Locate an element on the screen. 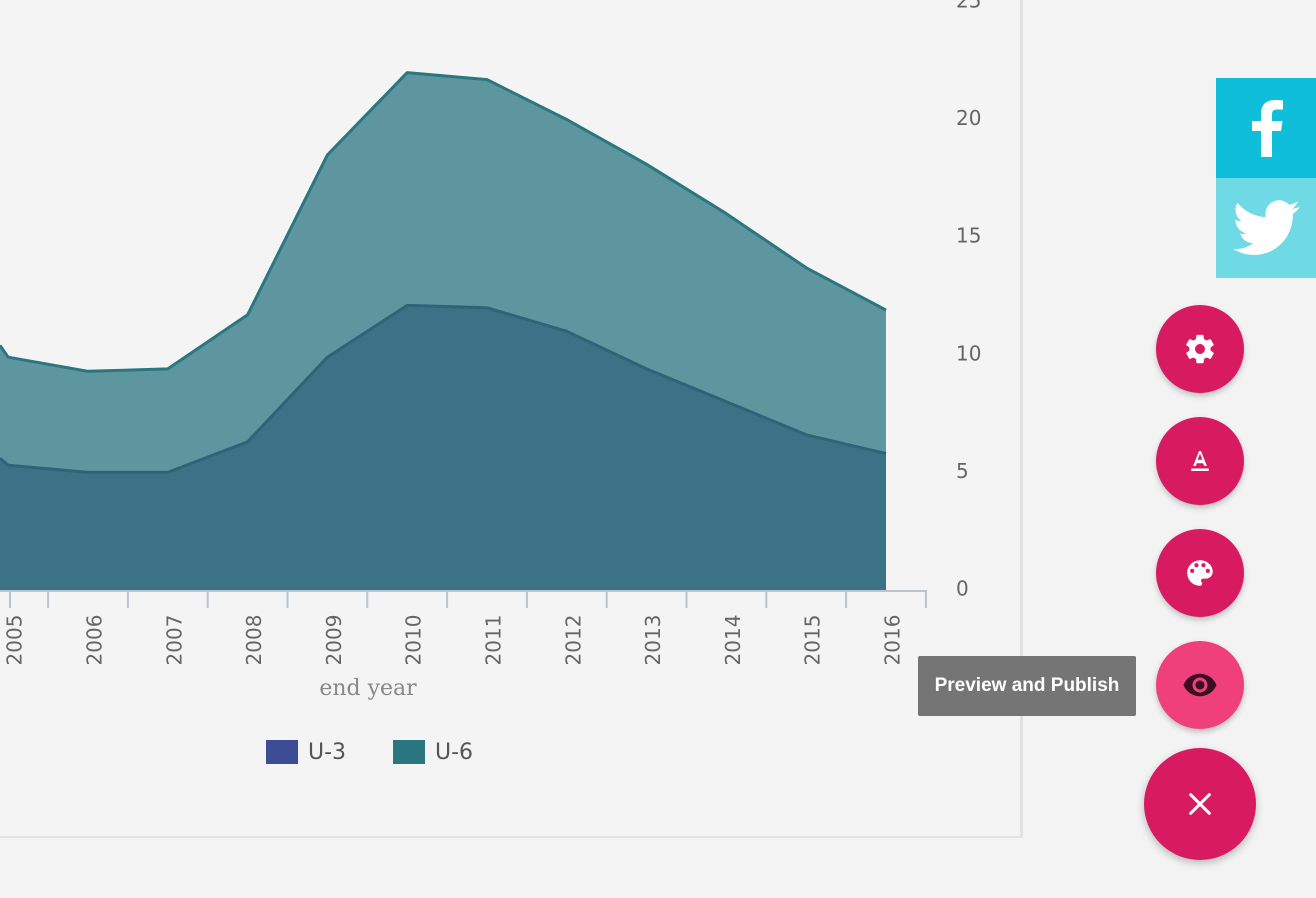 This screenshot has width=1316, height=898. y-tick-label: 25 is located at coordinates (968, 6).